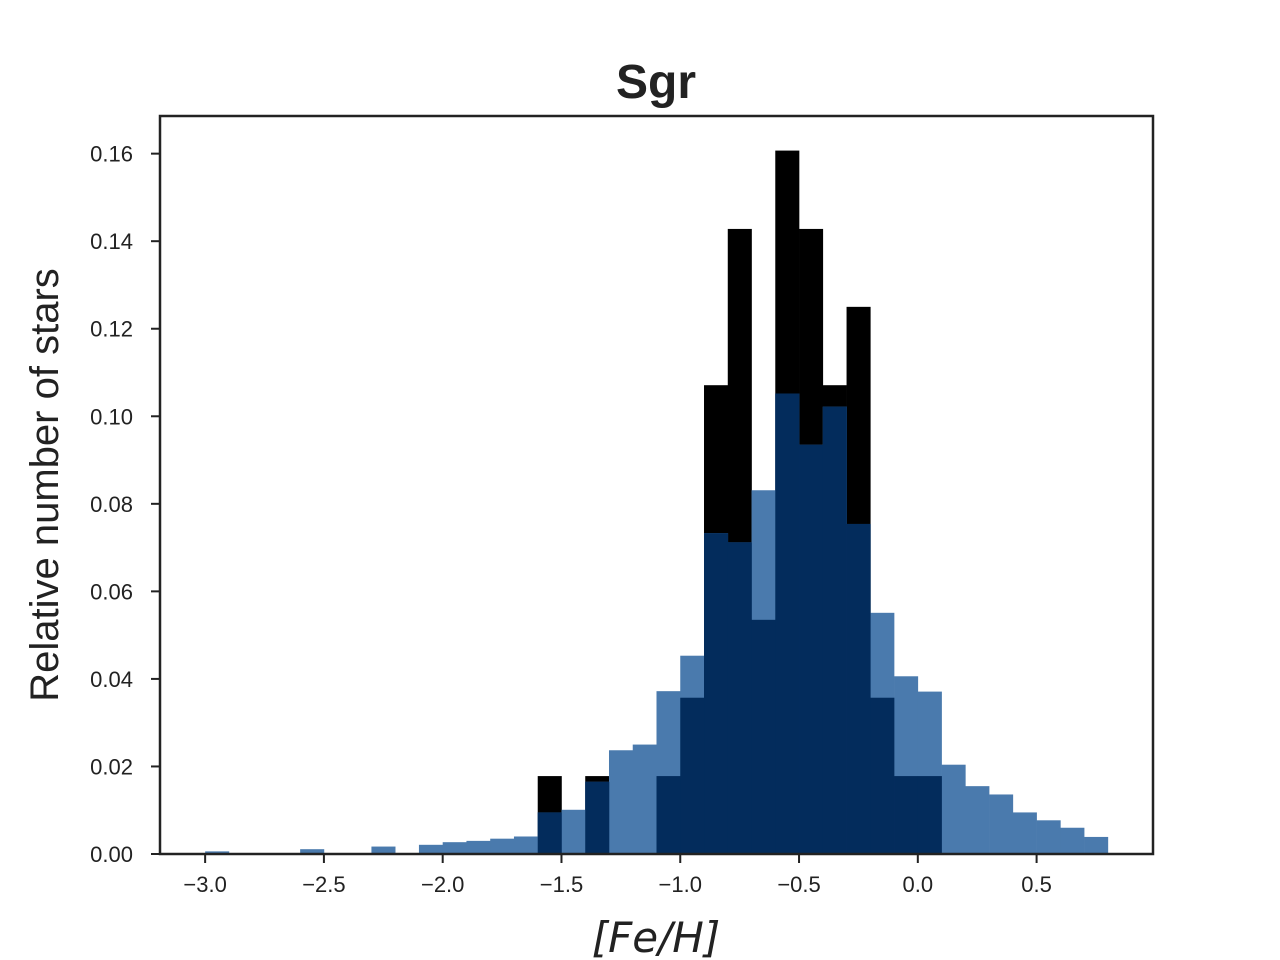 This screenshot has height=960, width=1280. What do you see at coordinates (111, 504) in the screenshot?
I see `y-tick-label: 0.08` at bounding box center [111, 504].